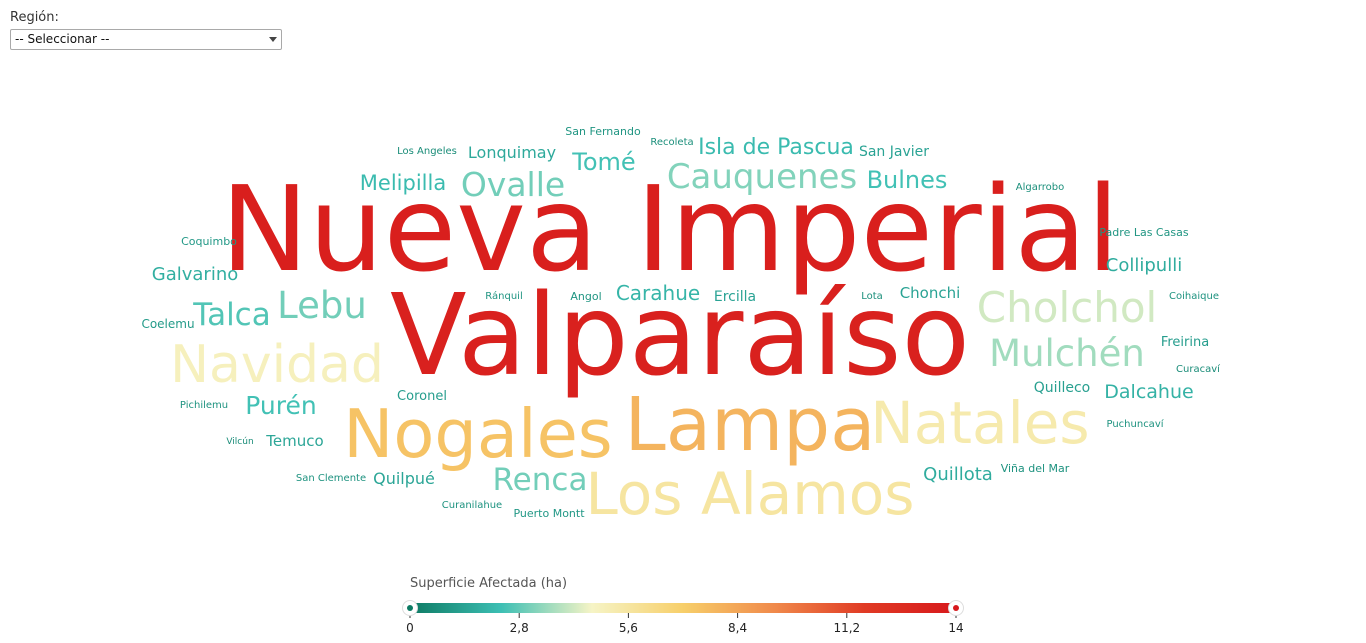  What do you see at coordinates (750, 494) in the screenshot?
I see `word-los-alamos: Los Alamos` at bounding box center [750, 494].